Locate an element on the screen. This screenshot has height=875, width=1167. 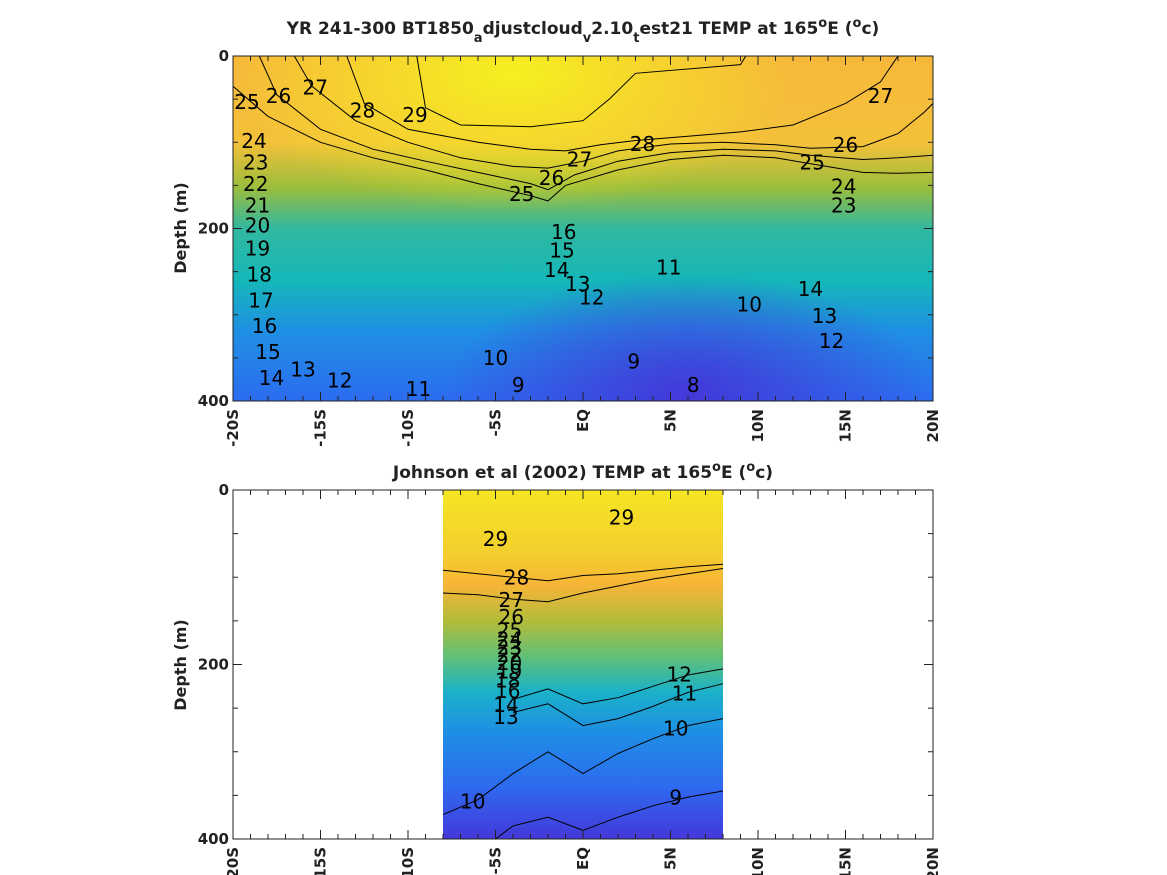
panel-2-heatmap is located at coordinates (583, 664).